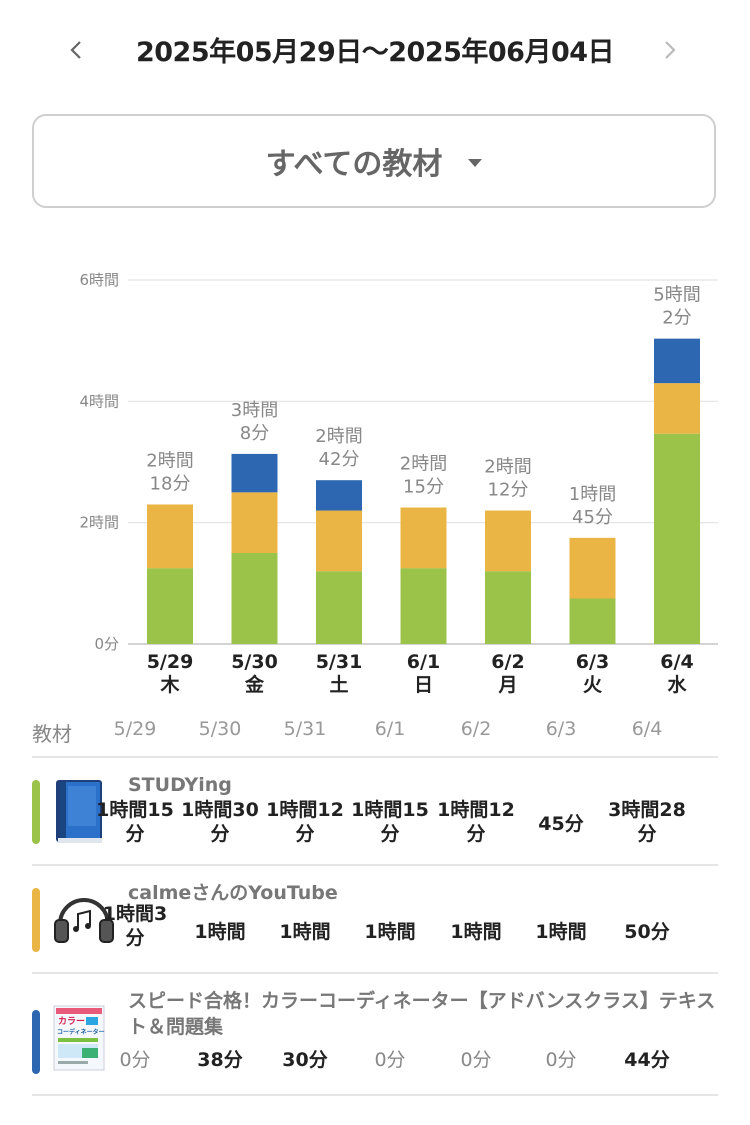 This screenshot has height=1125, width=750. What do you see at coordinates (169, 684) in the screenshot?
I see `x-weekday-label: 木` at bounding box center [169, 684].